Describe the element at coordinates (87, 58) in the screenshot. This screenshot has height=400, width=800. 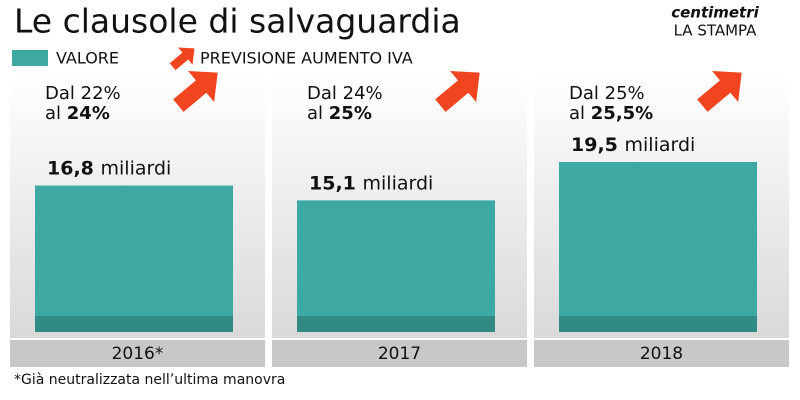
I see `legend-label: VALORE` at that location.